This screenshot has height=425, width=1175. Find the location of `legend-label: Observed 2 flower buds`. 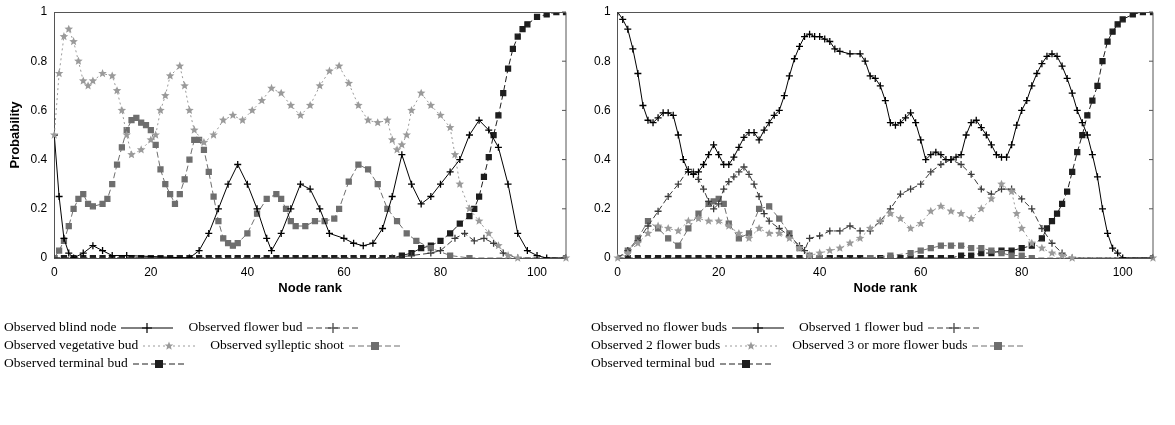

legend-label: Observed 2 flower buds is located at coordinates (656, 344).